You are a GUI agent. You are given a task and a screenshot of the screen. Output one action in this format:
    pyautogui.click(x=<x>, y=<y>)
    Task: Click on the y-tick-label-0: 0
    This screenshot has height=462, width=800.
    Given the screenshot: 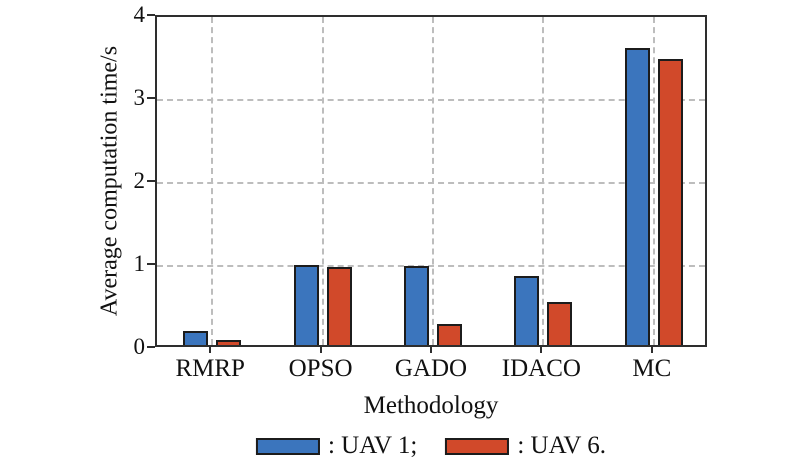 What is the action you would take?
    pyautogui.click(x=139, y=346)
    